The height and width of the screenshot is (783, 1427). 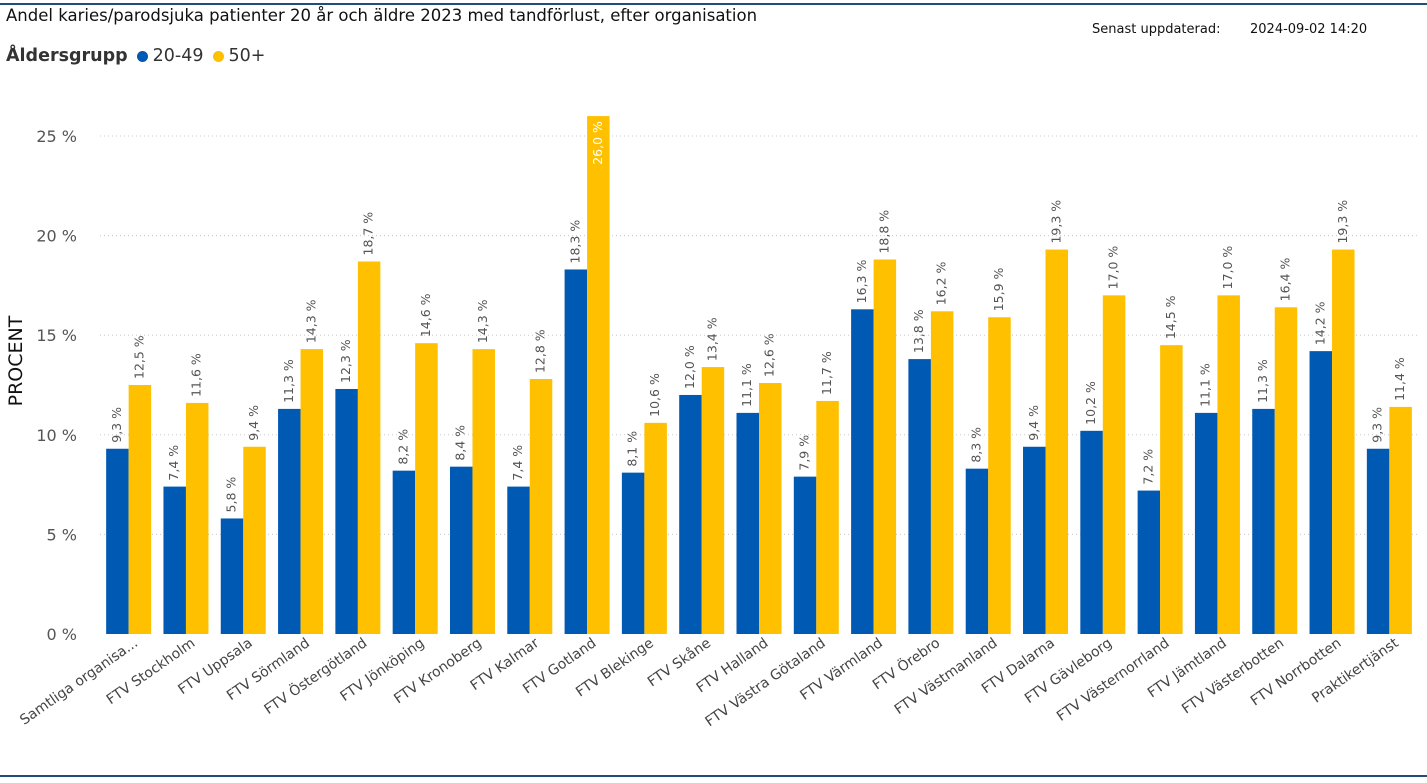 What do you see at coordinates (197, 518) in the screenshot?
I see `bar-50+-1` at bounding box center [197, 518].